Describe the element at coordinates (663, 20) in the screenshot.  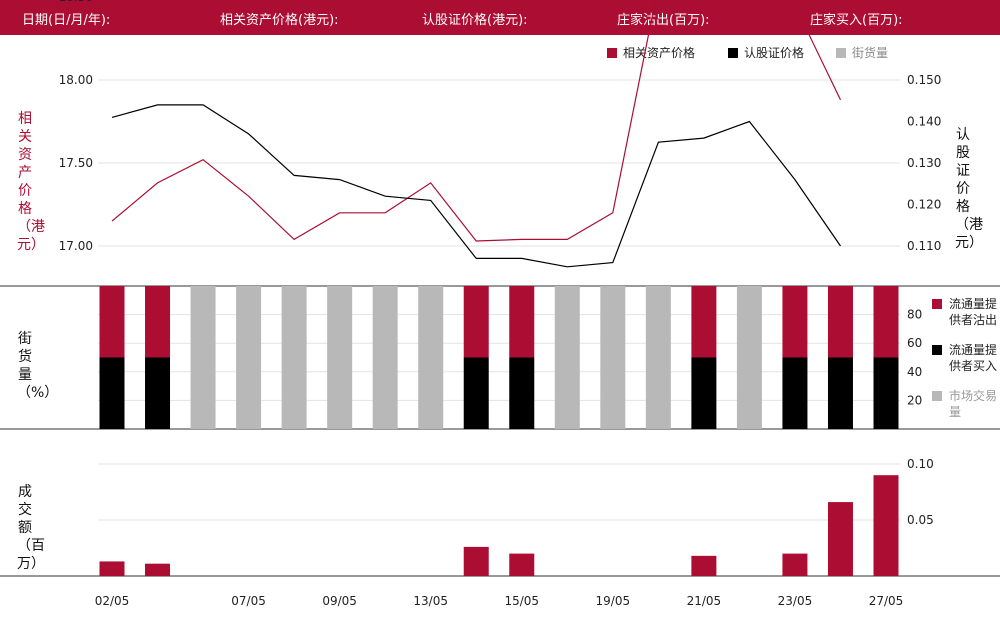
I see `lp-sell-label: 庄家沽出(百万):` at that location.